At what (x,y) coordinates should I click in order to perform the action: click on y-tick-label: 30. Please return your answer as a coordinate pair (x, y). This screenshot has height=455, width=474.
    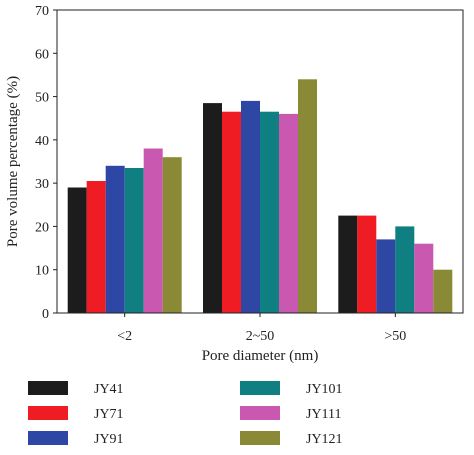
    Looking at the image, I should click on (42, 184).